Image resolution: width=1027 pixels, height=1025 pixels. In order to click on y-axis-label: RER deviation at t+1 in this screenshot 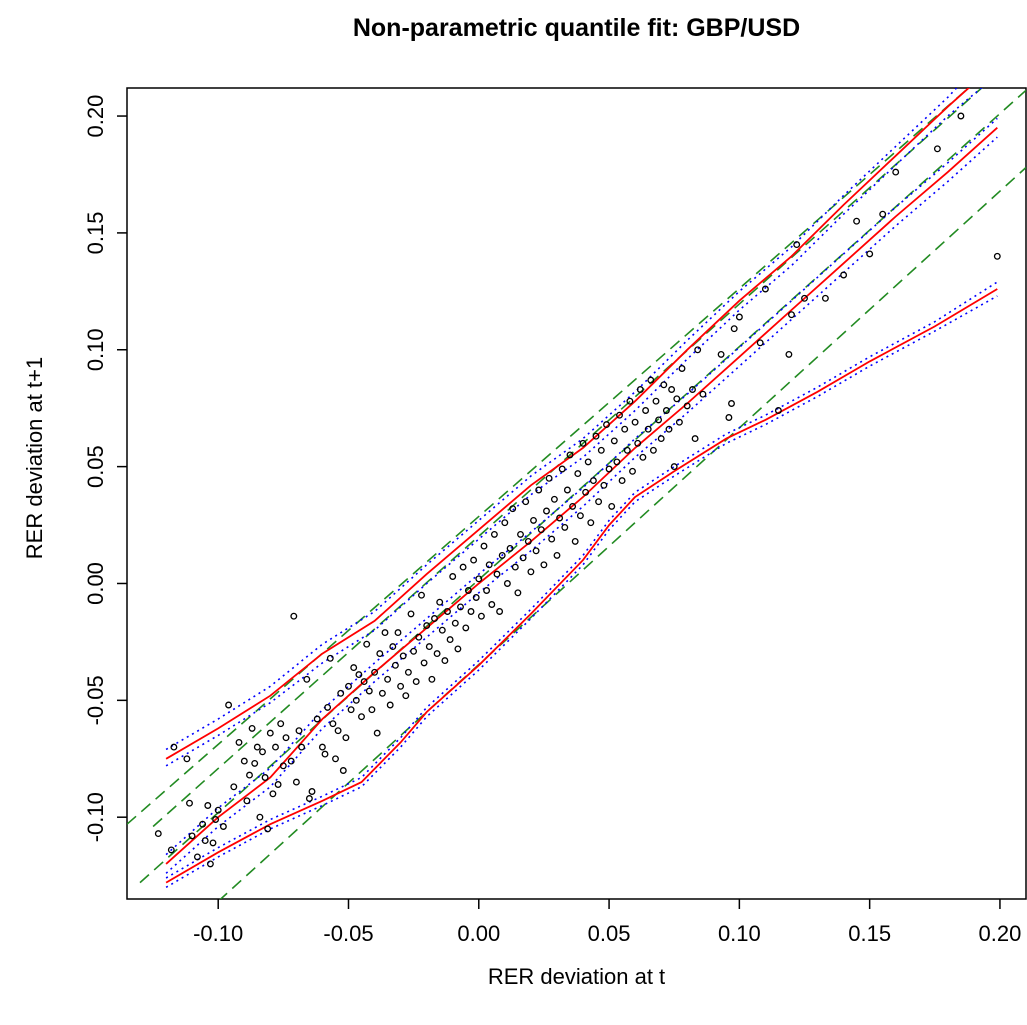, I will do `click(34, 458)`.